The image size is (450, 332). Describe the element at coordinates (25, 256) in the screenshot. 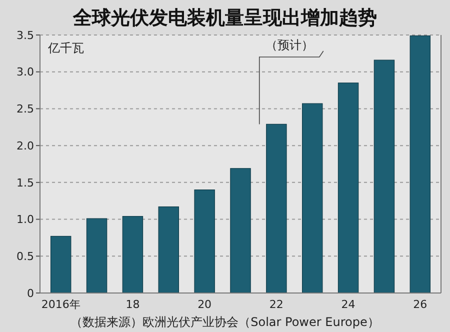

I see `y-tick-label: 0.5` at that location.